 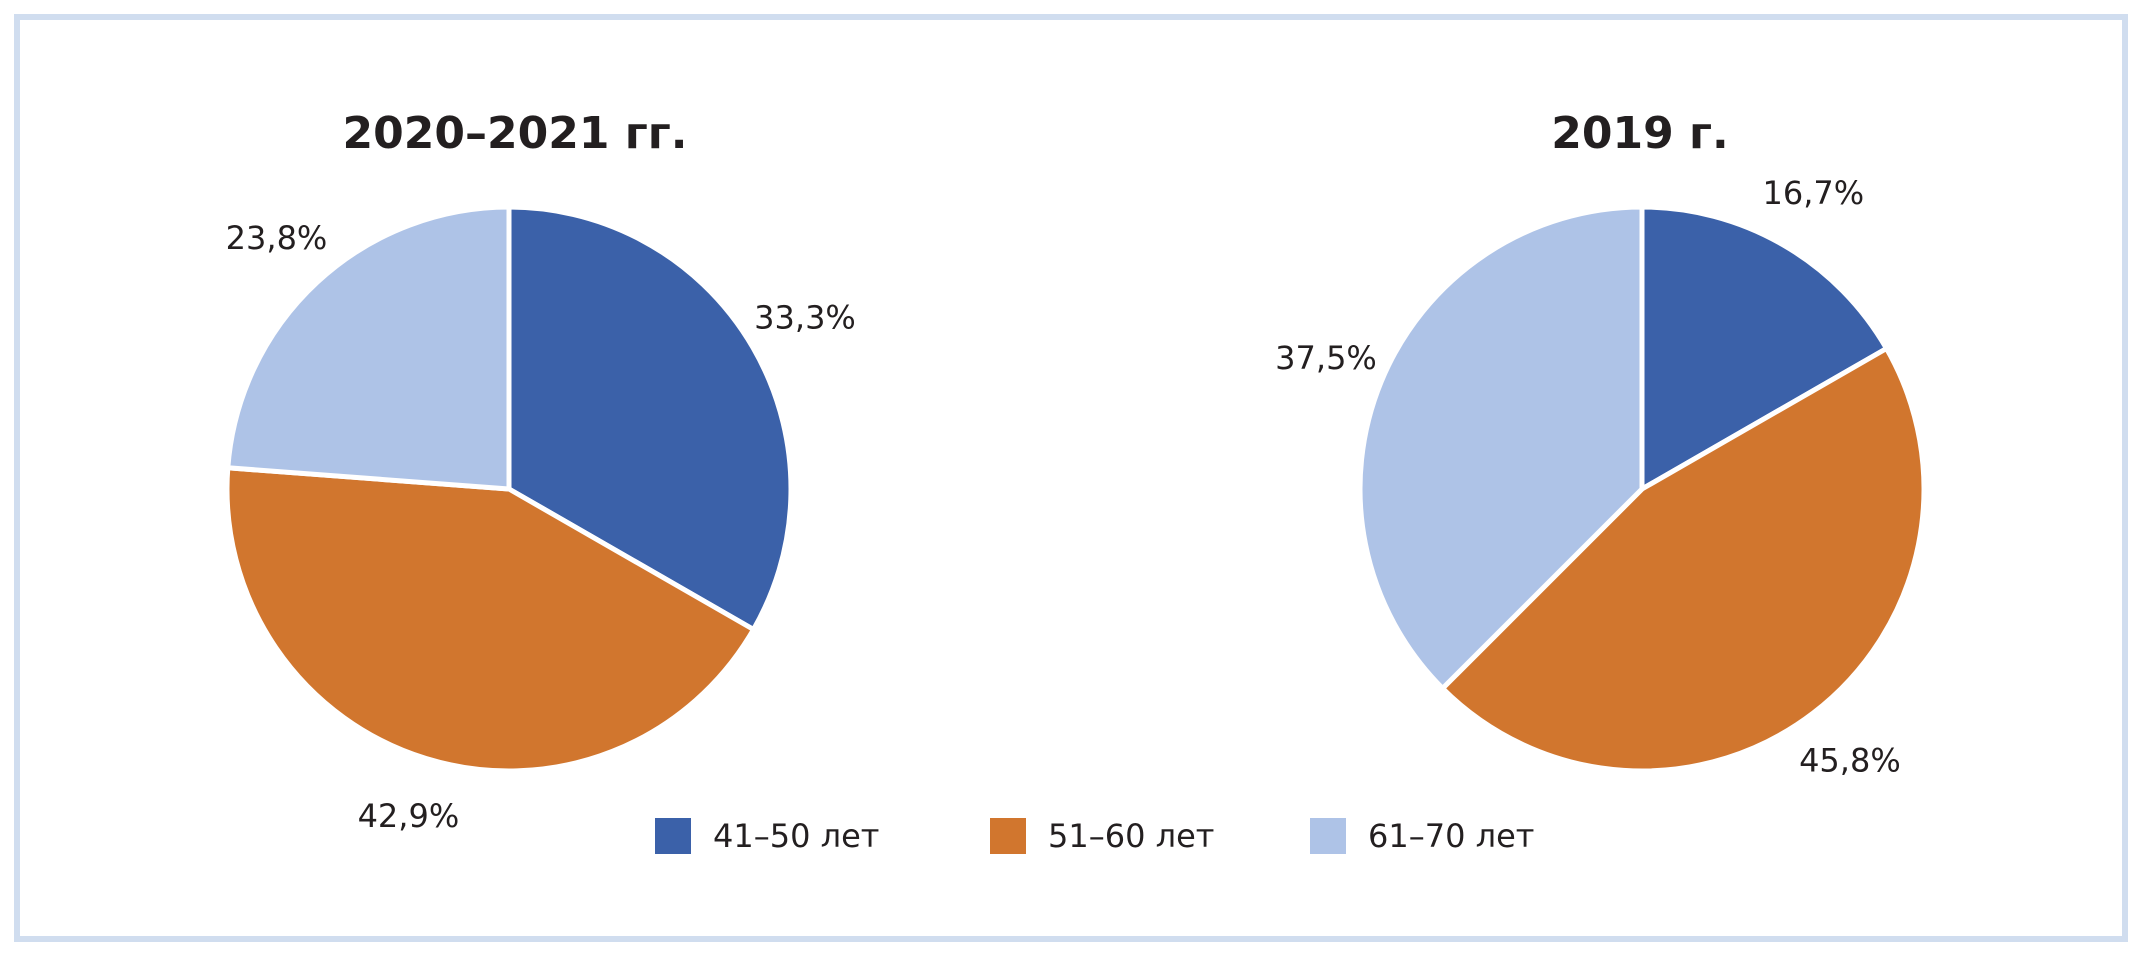 I want to click on legend-label: 51–60 лет, so click(x=1131, y=836).